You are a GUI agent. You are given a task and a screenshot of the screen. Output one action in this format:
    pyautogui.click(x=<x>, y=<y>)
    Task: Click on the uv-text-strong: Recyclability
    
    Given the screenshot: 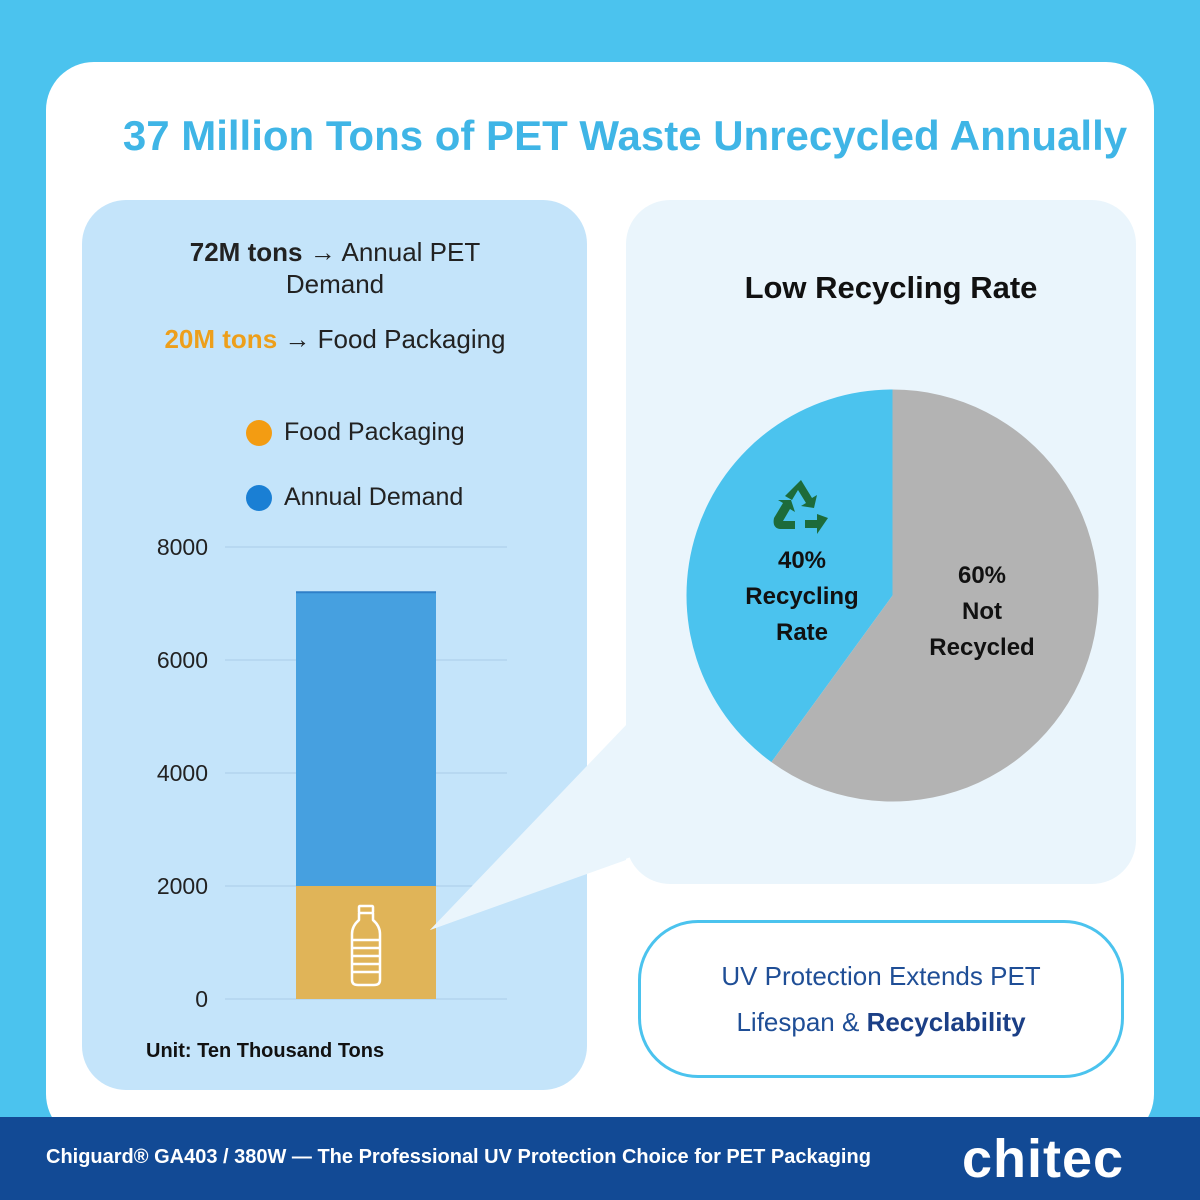 What is the action you would take?
    pyautogui.click(x=946, y=1022)
    